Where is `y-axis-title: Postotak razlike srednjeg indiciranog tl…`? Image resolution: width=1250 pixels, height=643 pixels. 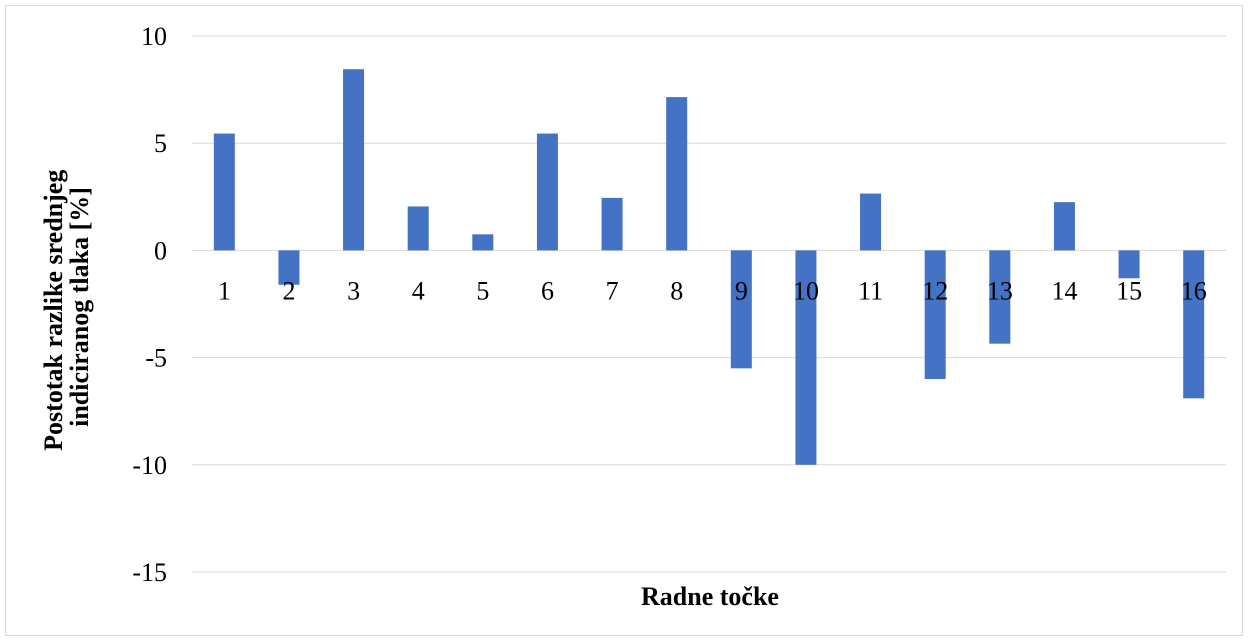
y-axis-title: Postotak razlike srednjeg indiciranog tl… is located at coordinates (66, 307).